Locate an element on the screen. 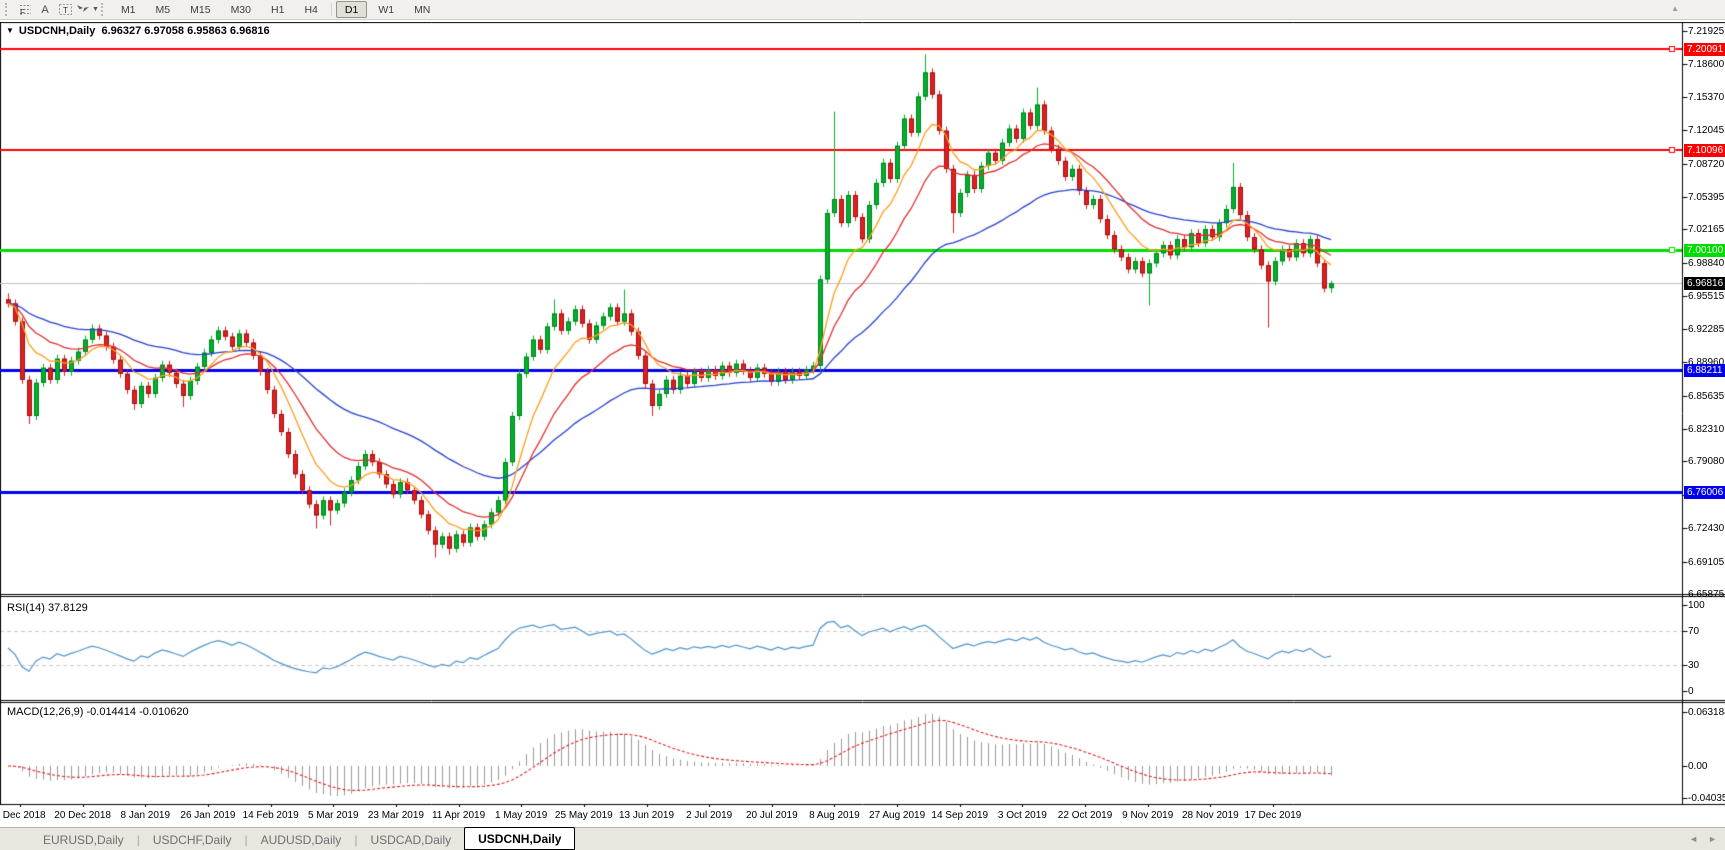 This screenshot has width=1725, height=850. date-tick-label: 20 Dec 2018 is located at coordinates (82, 815).